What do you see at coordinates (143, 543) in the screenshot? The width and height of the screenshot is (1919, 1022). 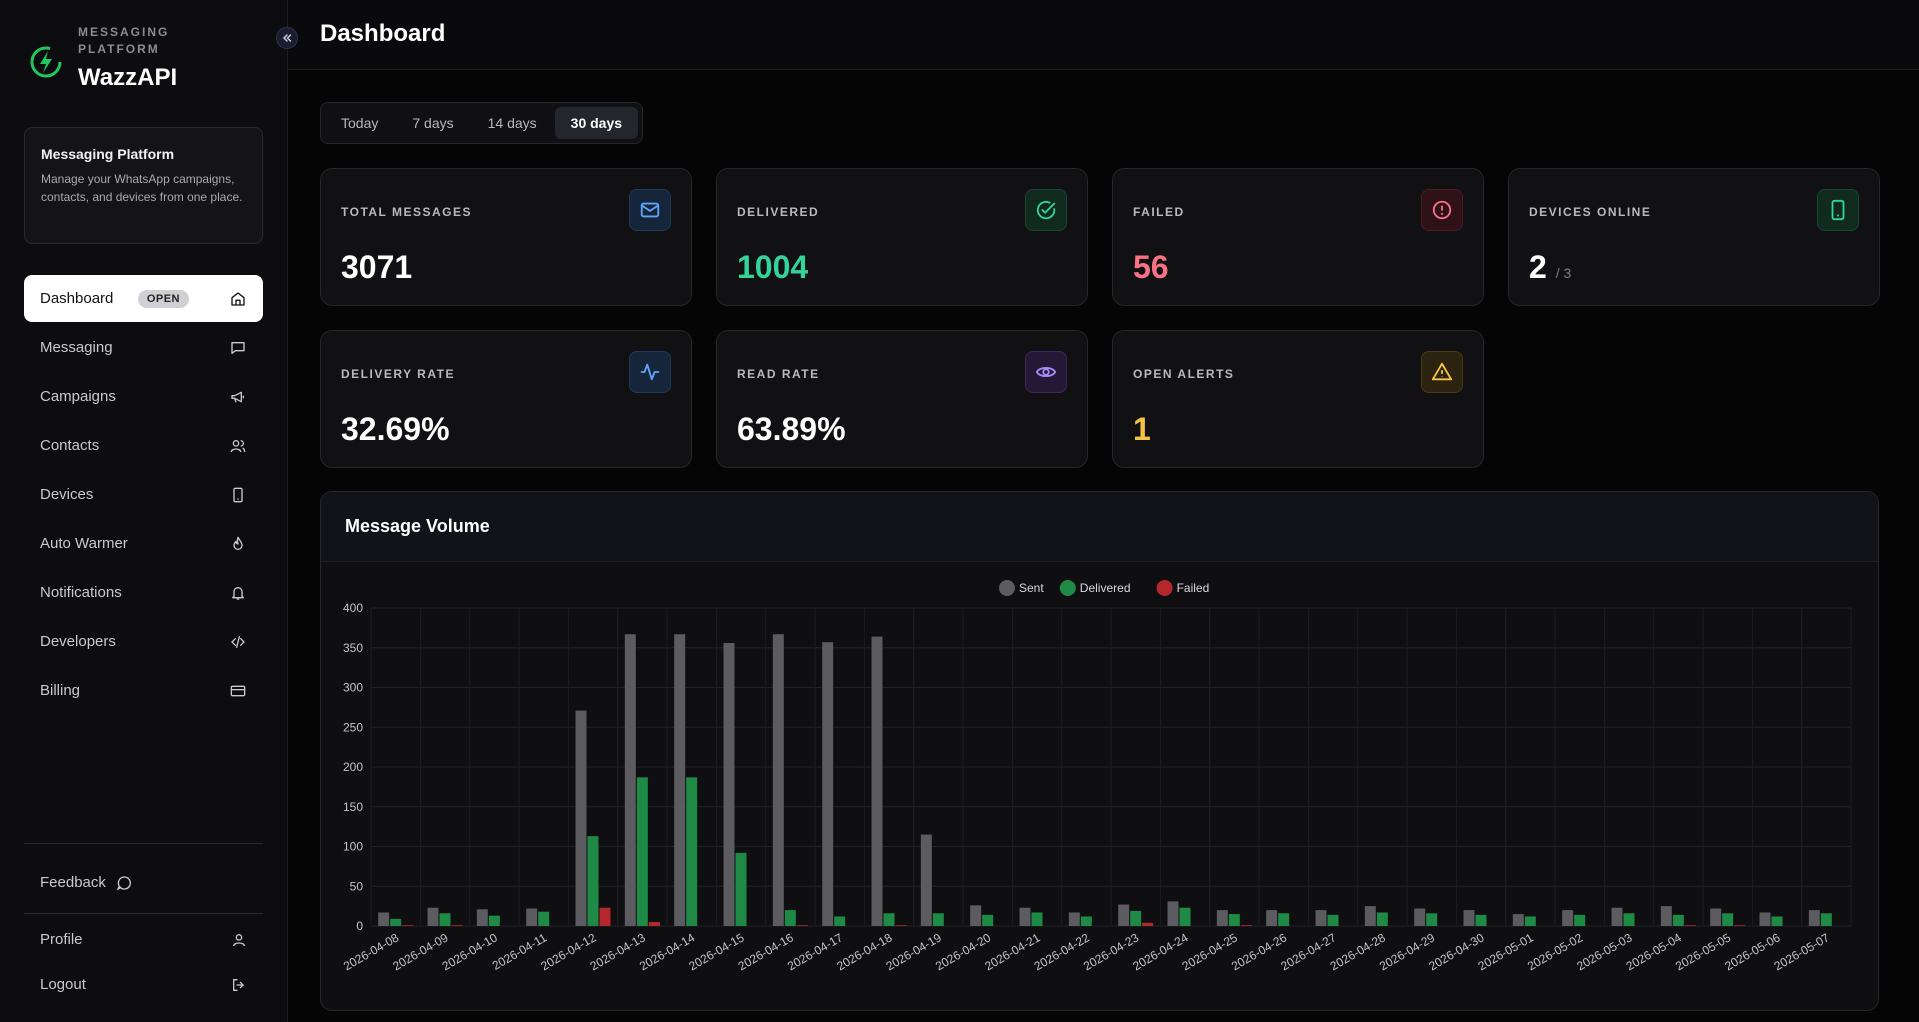 I see `sidebar-item-auto-warmer: Auto Warmer` at bounding box center [143, 543].